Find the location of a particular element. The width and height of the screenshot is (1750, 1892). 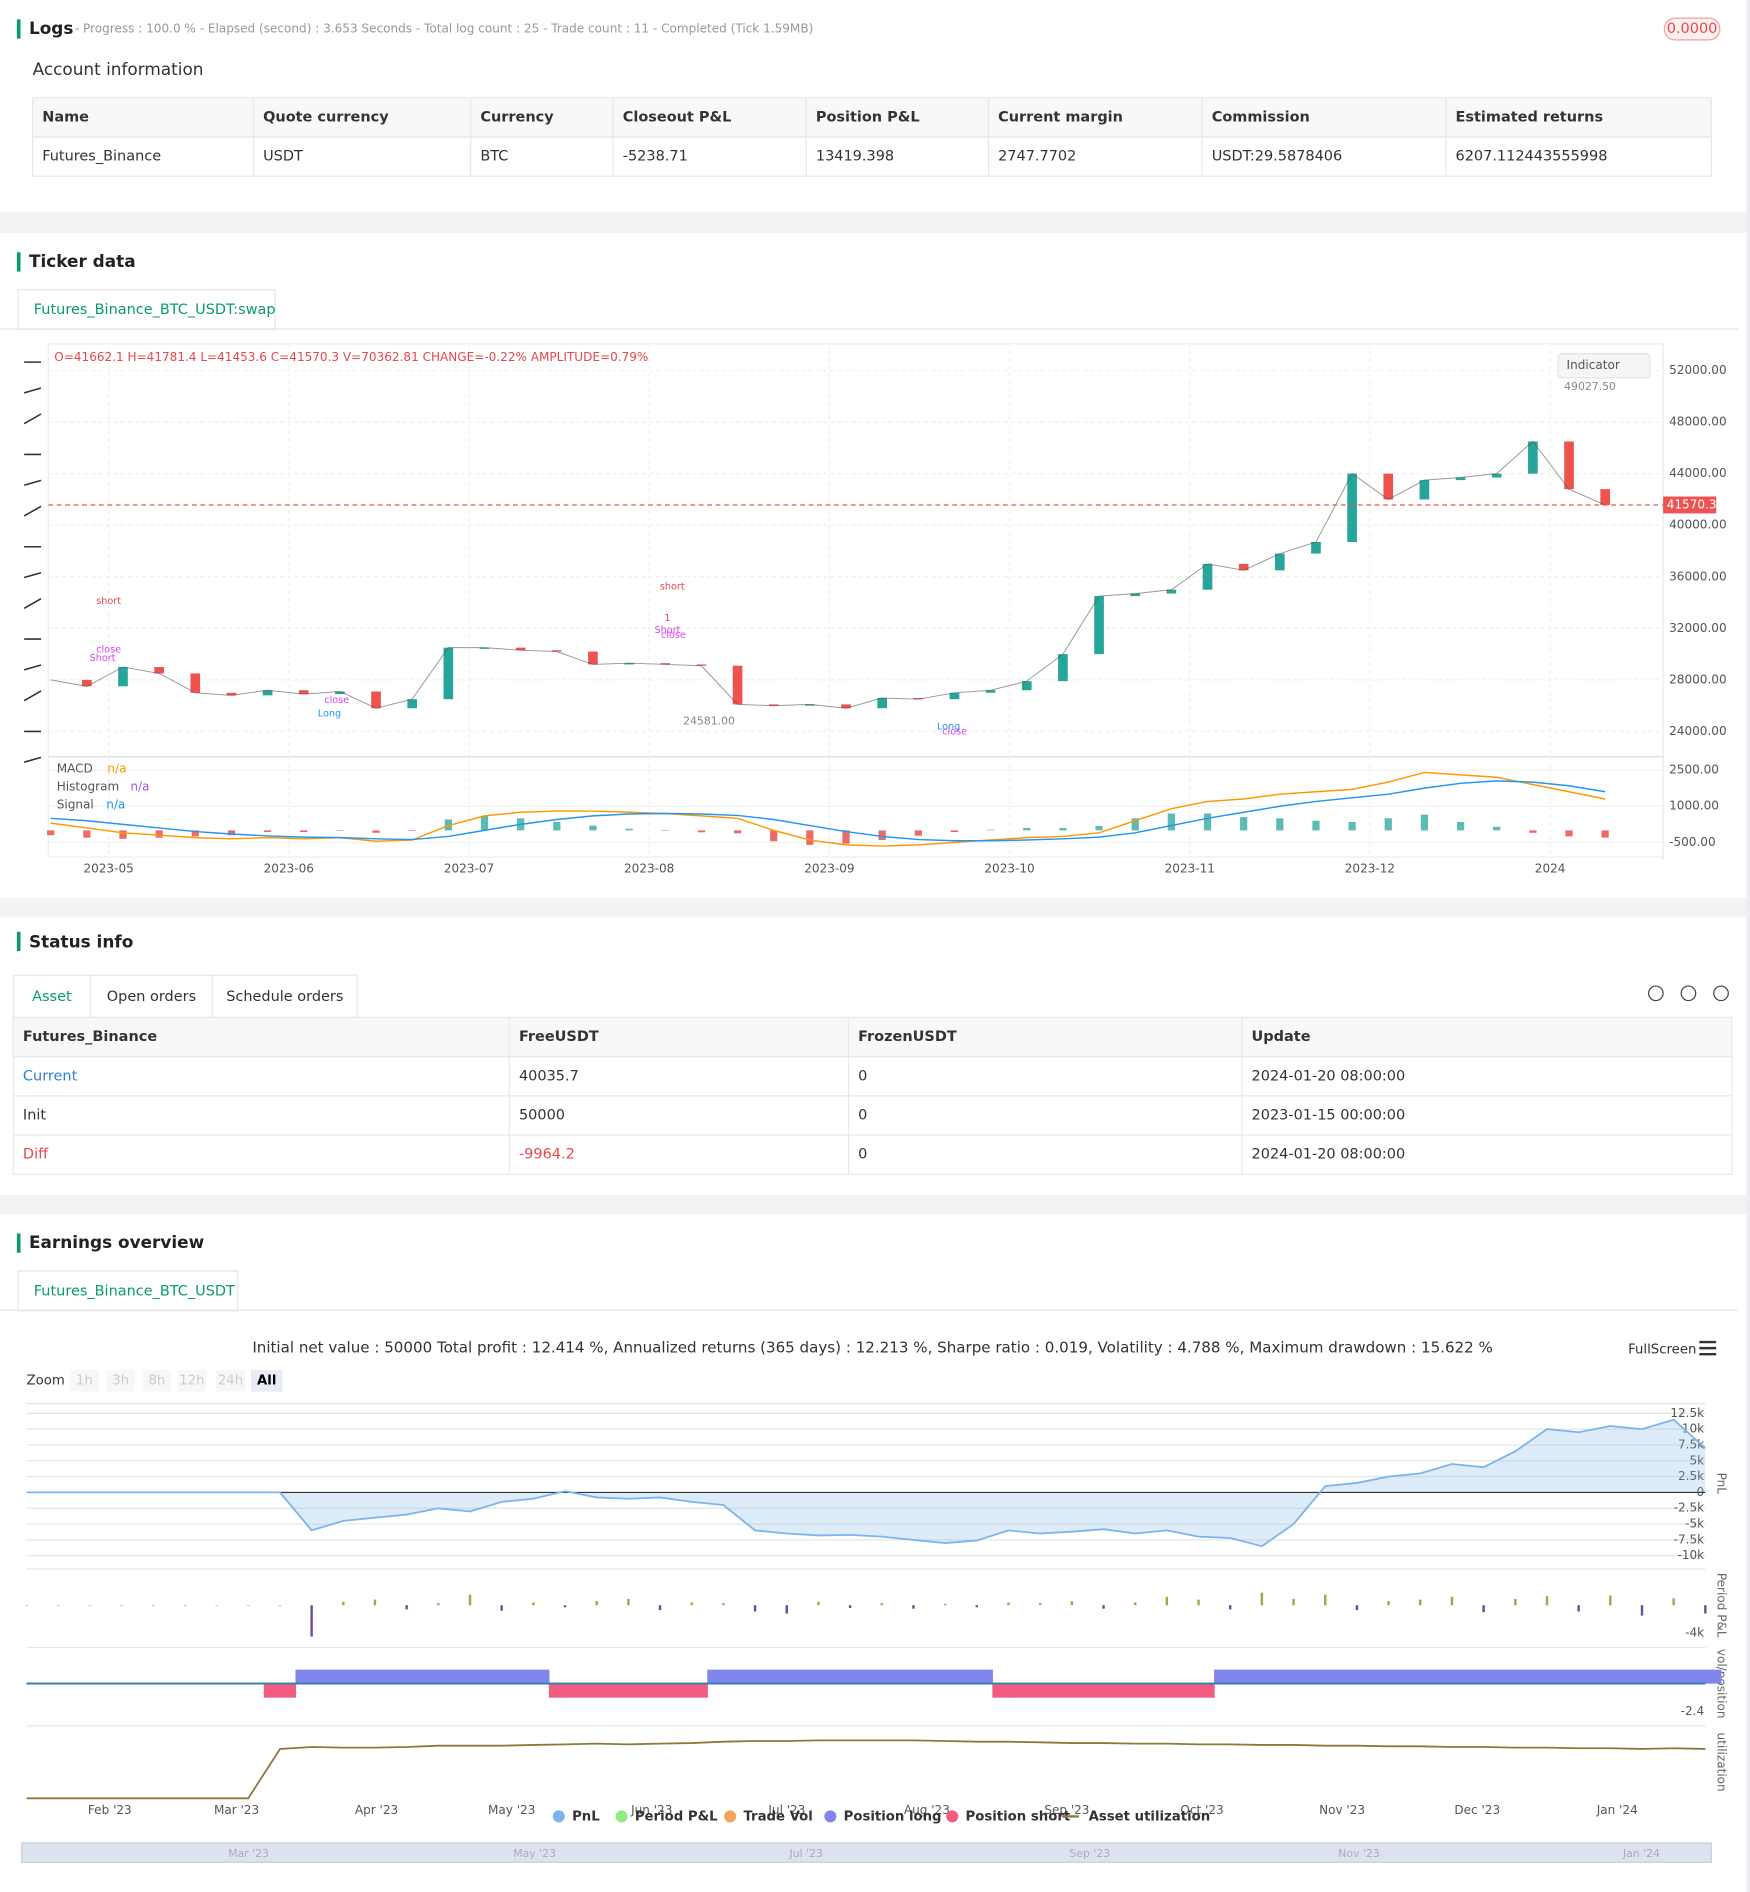

legend-label: PnL is located at coordinates (586, 1816).